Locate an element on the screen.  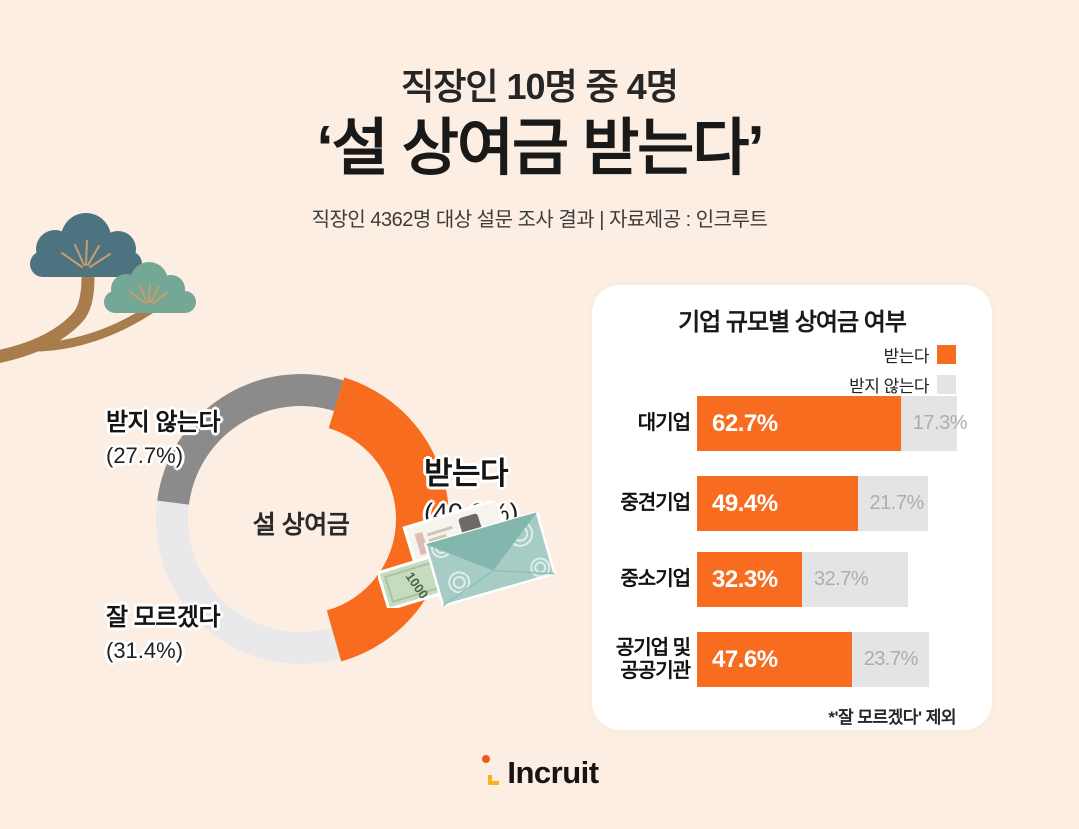
legend-item-no: 받지 않는다 is located at coordinates (902, 384).